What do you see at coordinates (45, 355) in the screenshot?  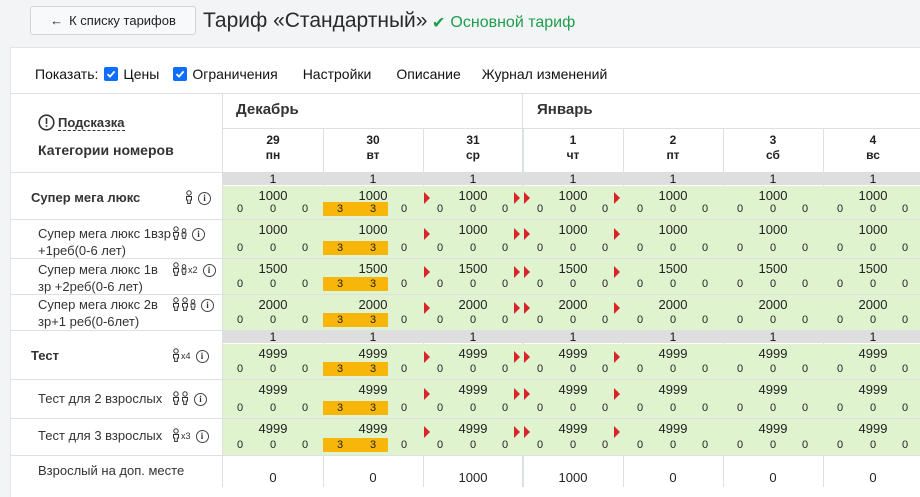 I see `room-category-label: Тест` at bounding box center [45, 355].